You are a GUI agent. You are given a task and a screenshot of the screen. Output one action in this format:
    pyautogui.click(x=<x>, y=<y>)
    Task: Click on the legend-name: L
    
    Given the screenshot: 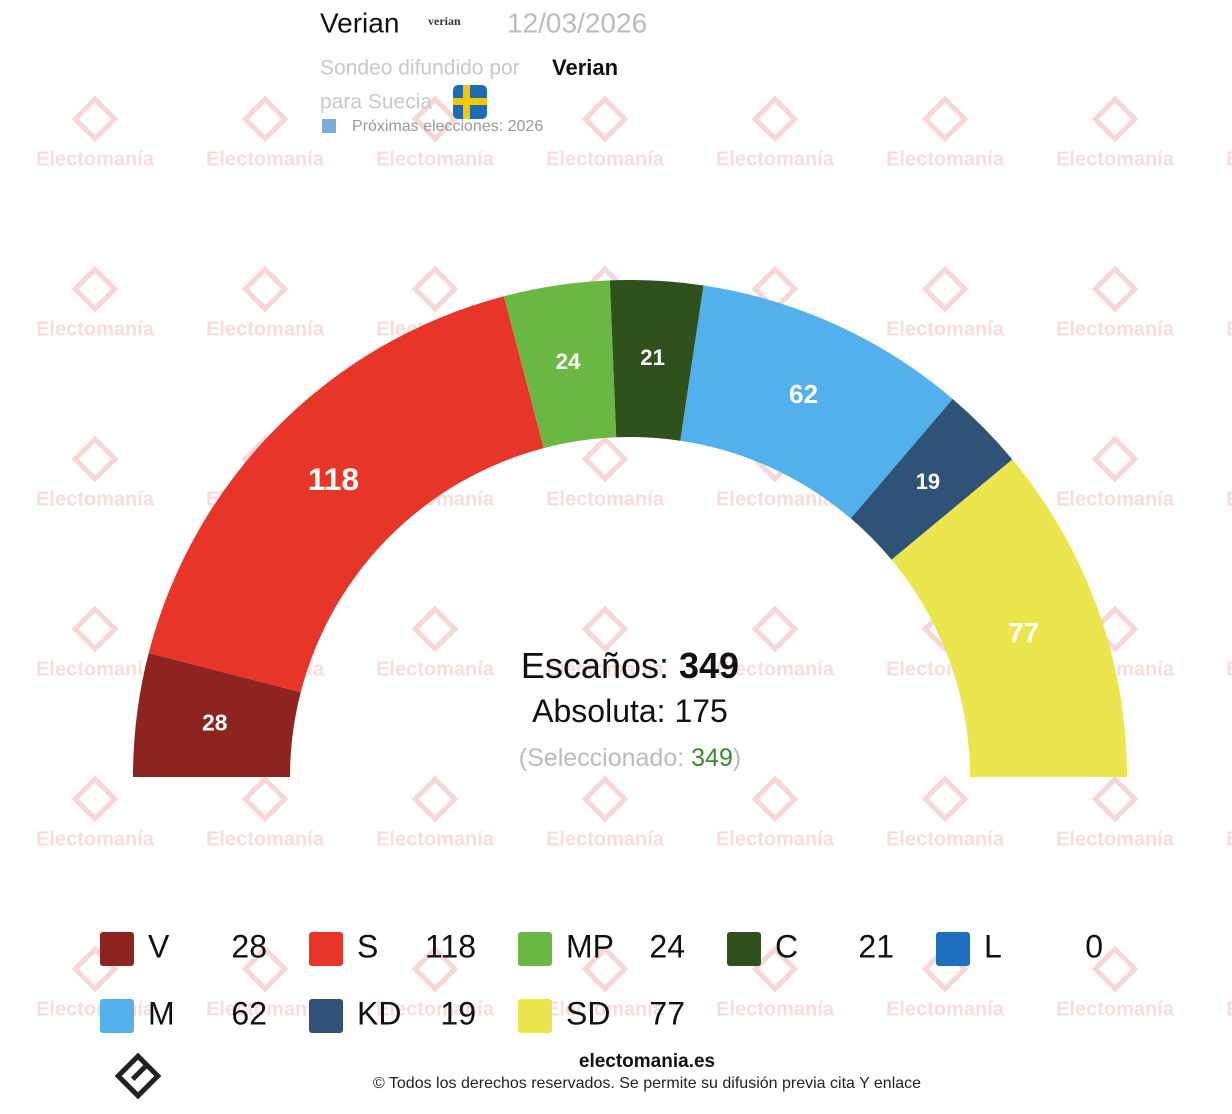 What is the action you would take?
    pyautogui.click(x=993, y=946)
    